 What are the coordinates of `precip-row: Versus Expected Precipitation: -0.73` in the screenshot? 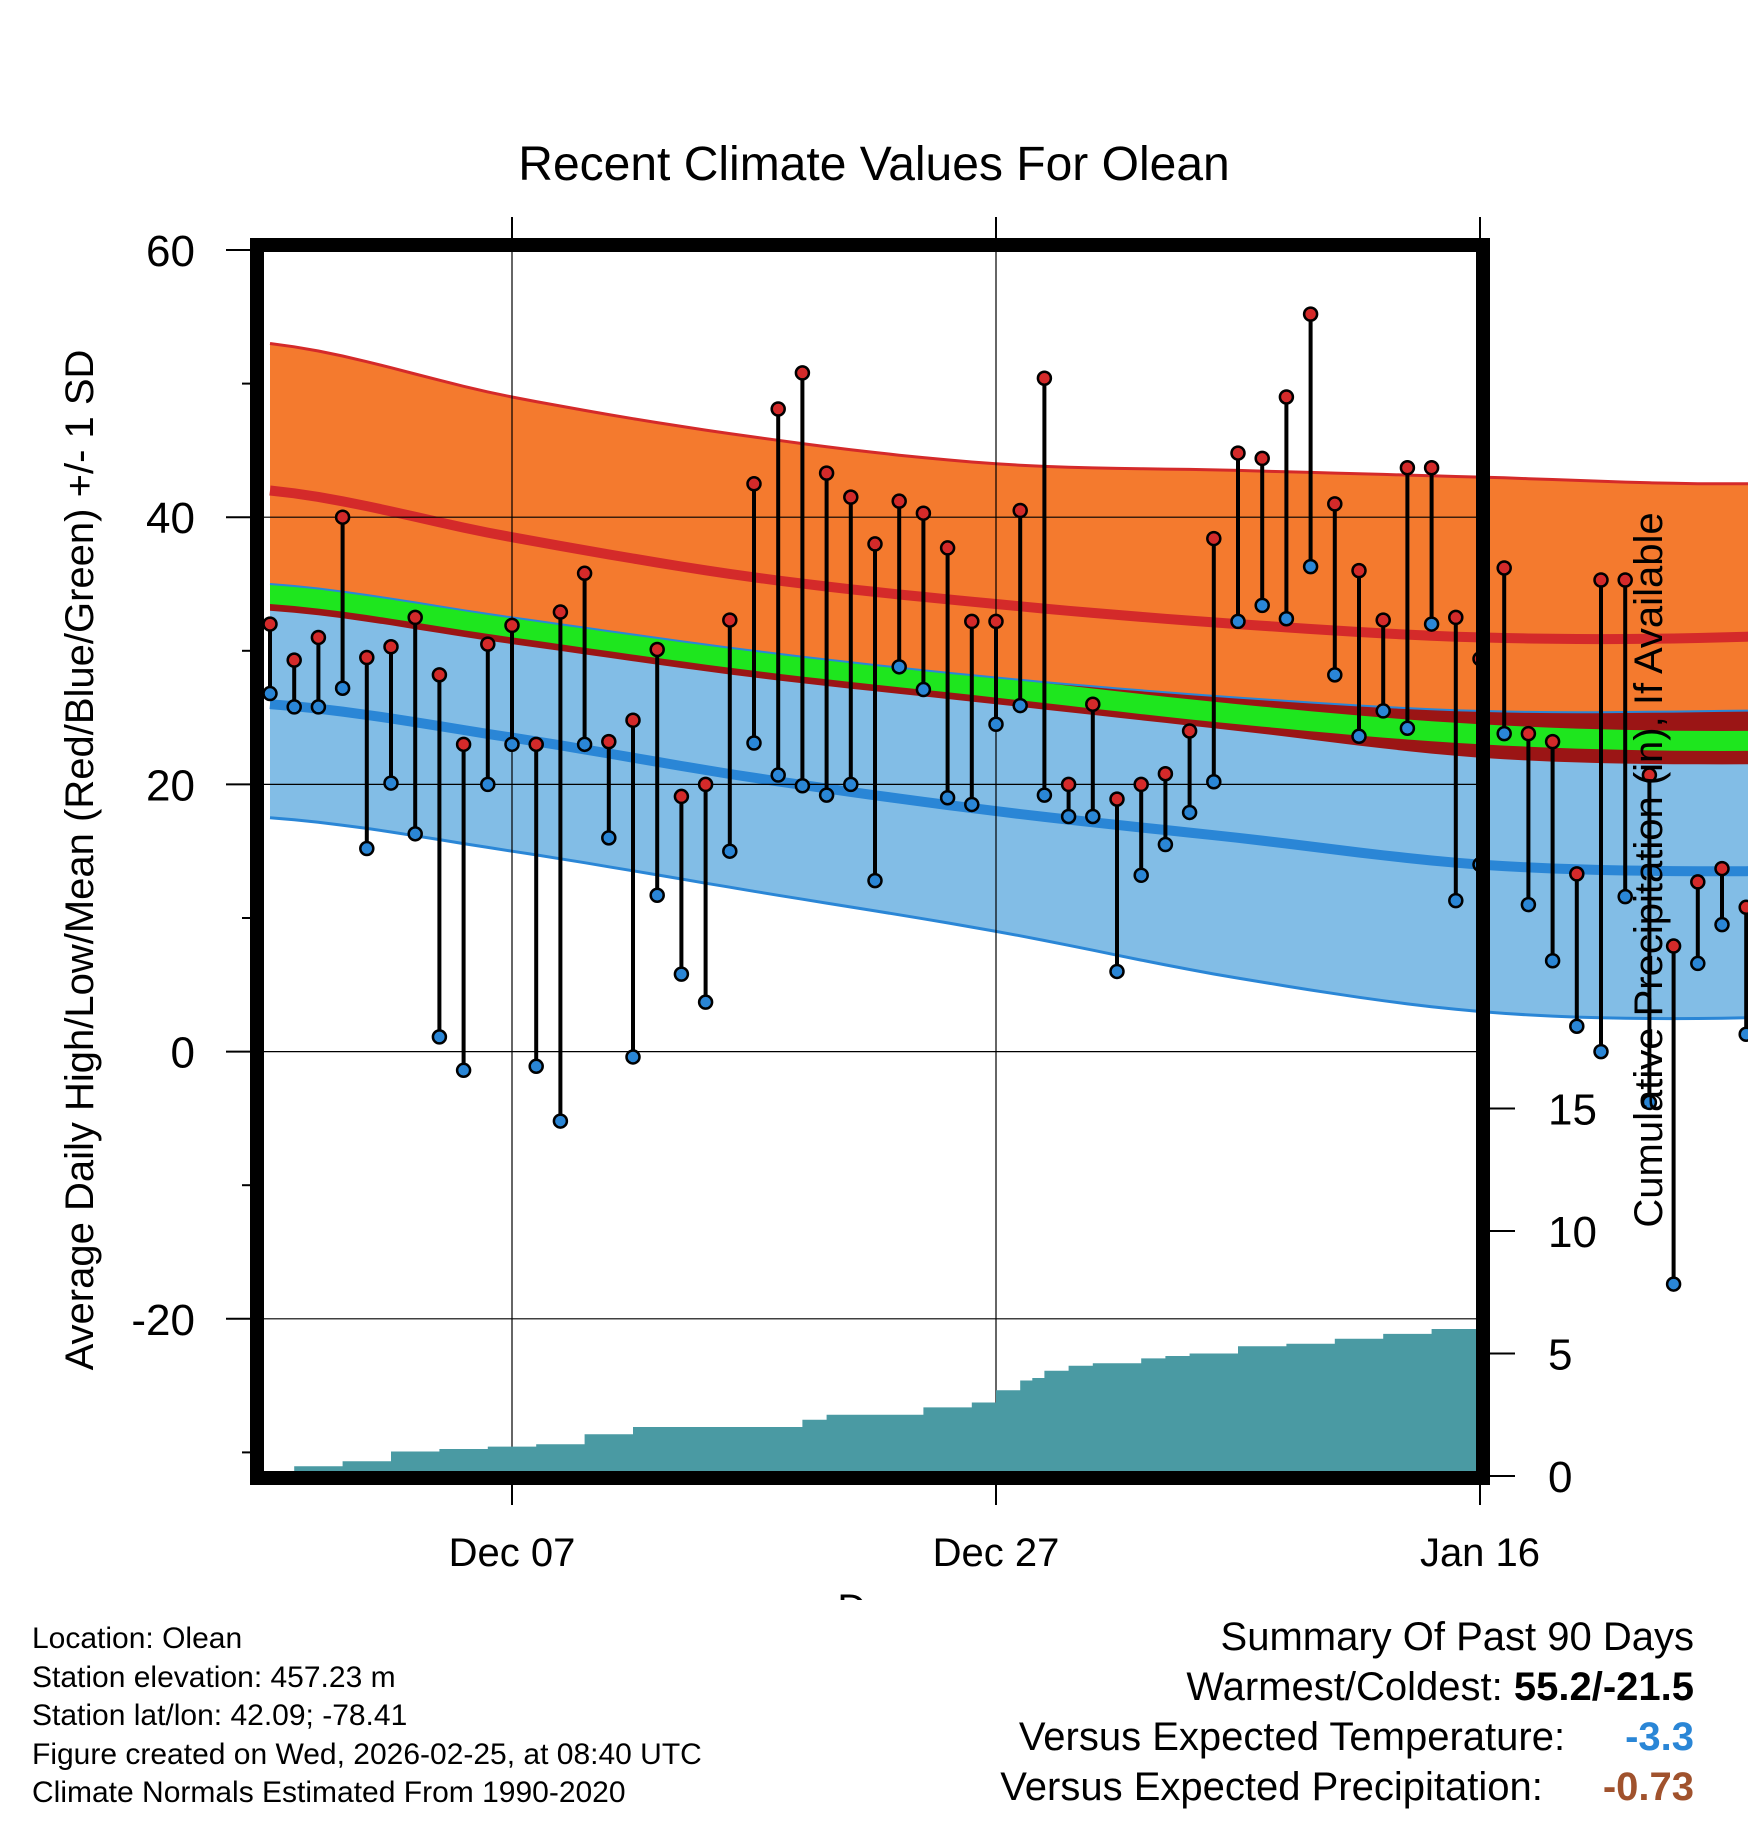 It's located at (1347, 1787).